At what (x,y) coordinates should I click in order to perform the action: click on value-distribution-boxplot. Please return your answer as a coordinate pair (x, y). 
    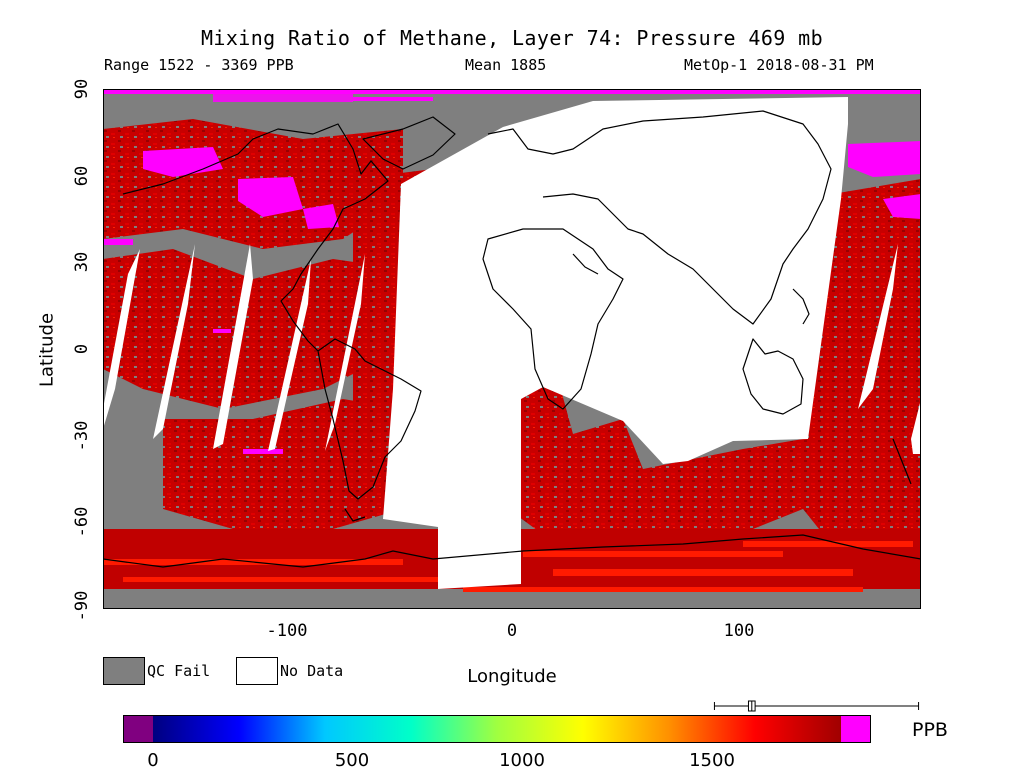
    Looking at the image, I should click on (816, 706).